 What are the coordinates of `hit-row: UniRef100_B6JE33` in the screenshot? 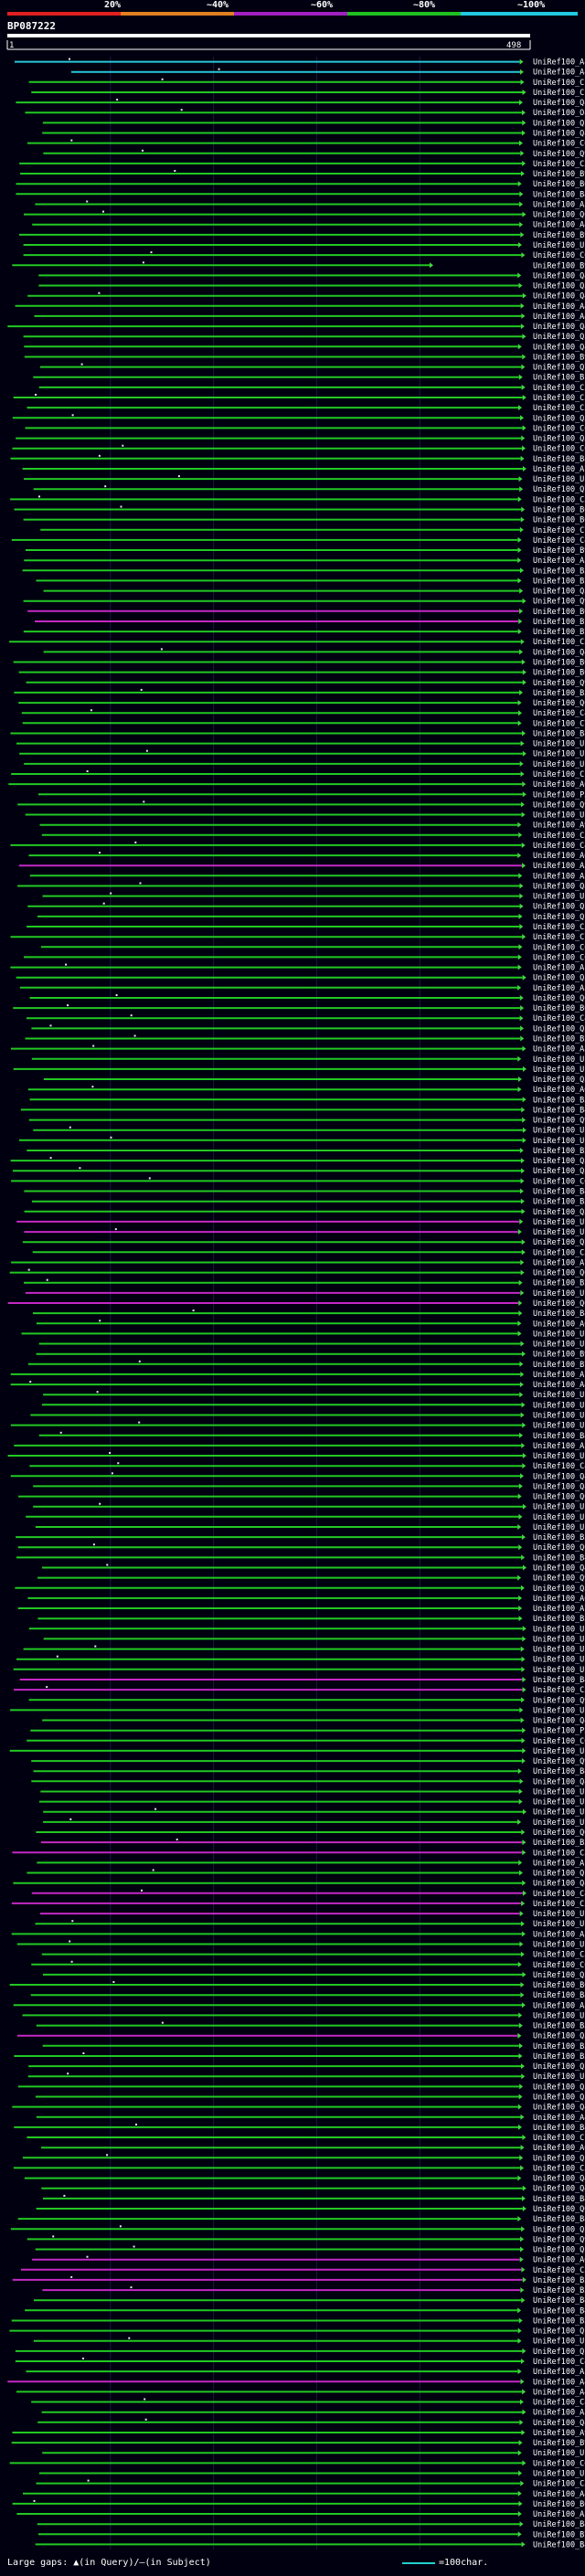 It's located at (299, 2504).